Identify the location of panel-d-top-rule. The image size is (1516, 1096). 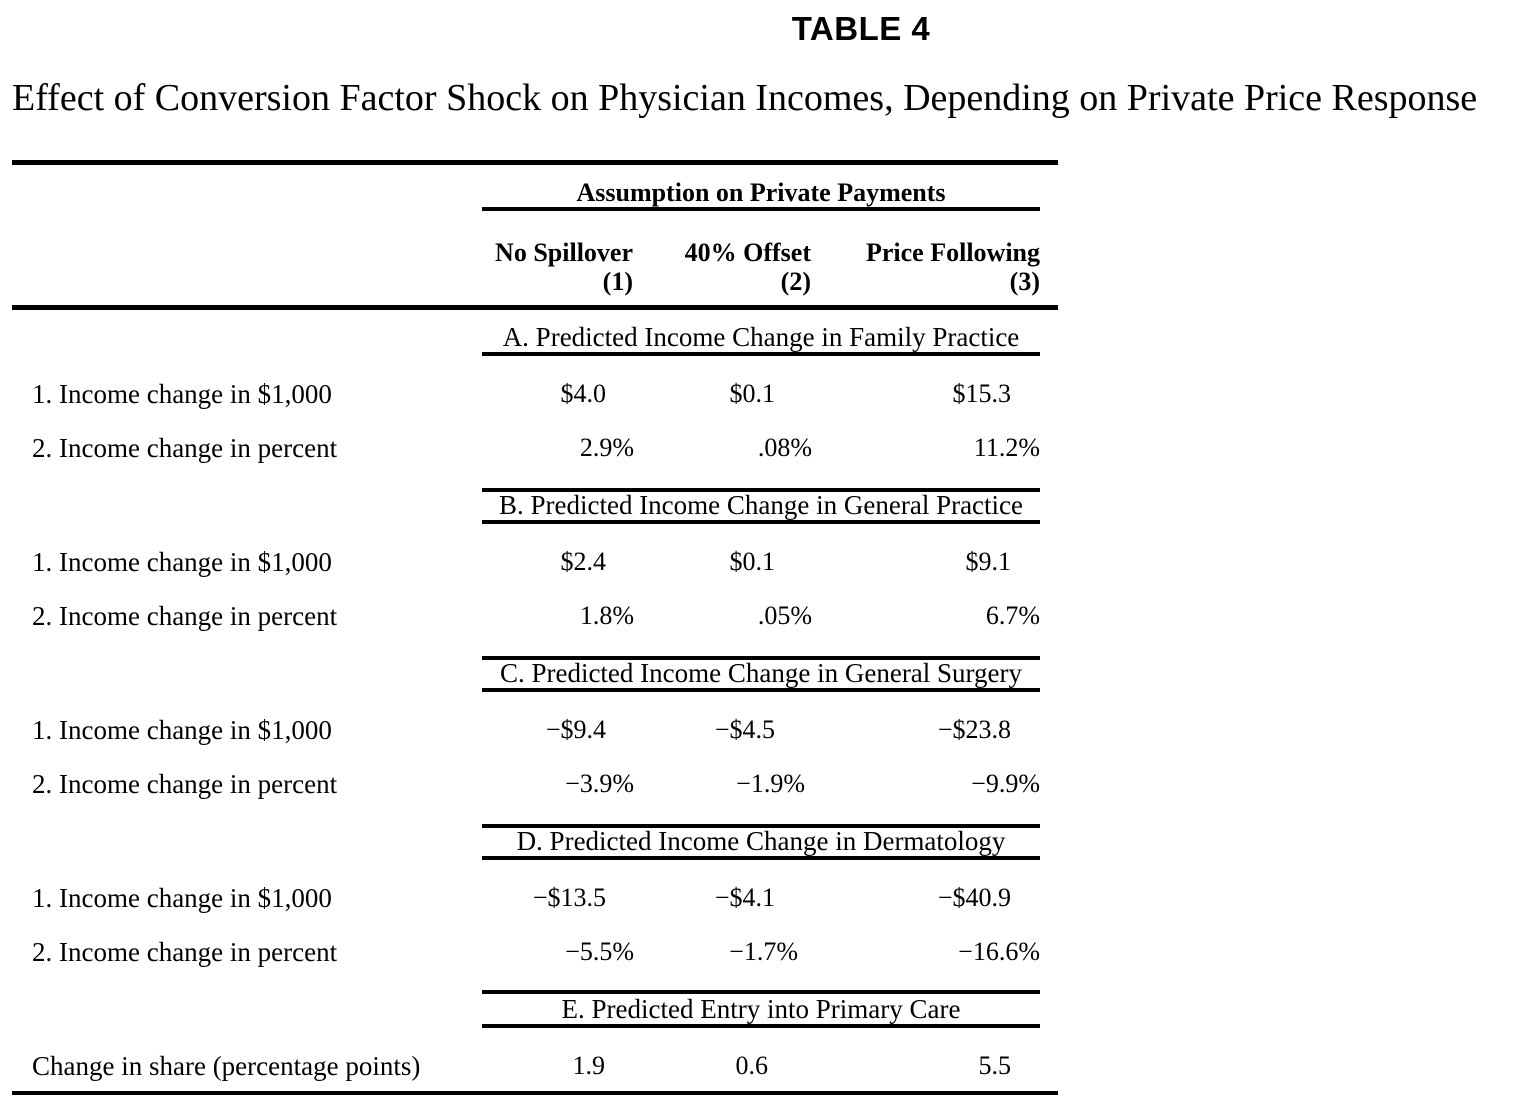
(761, 826).